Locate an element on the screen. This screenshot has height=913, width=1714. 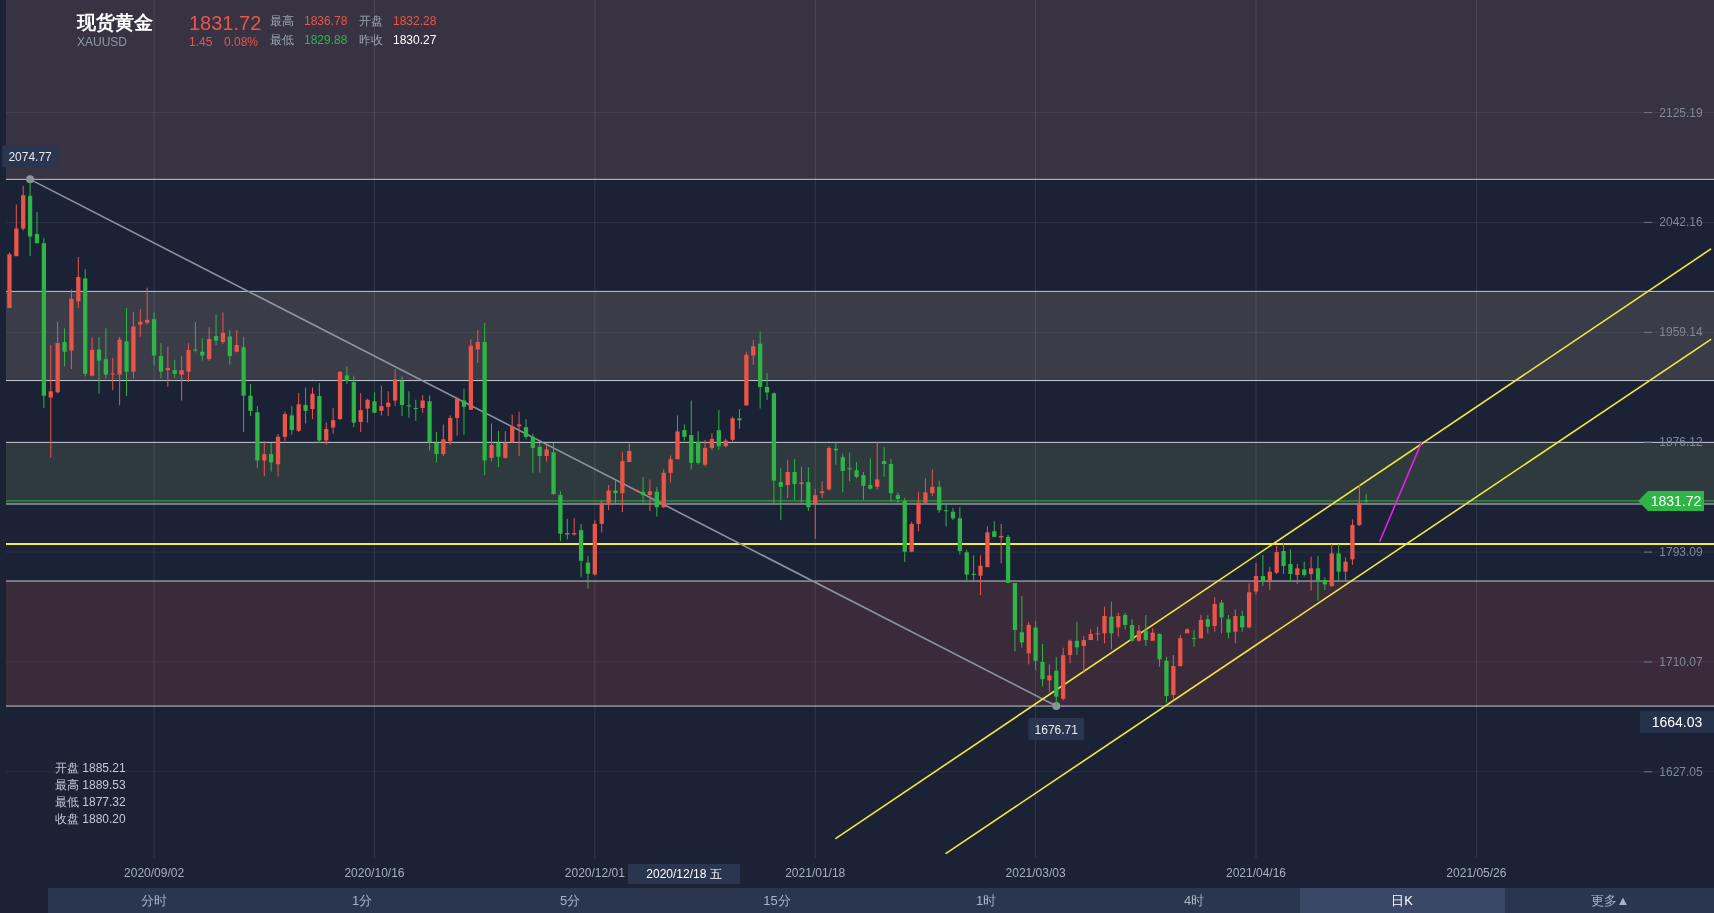
text: 5分 is located at coordinates (570, 900).